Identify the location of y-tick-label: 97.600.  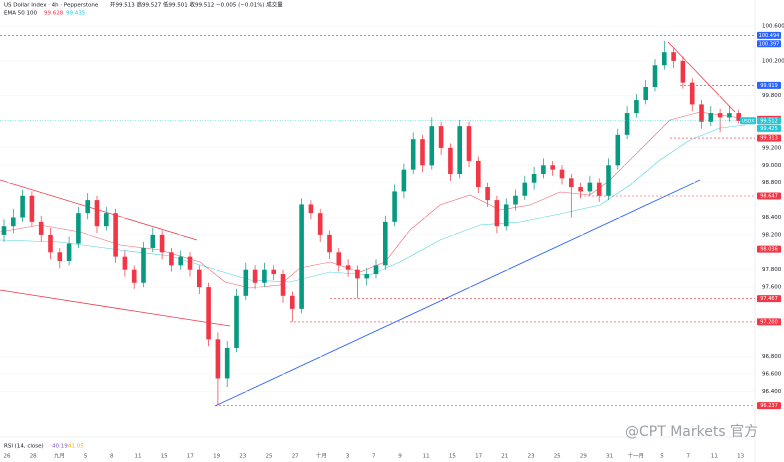
(772, 288).